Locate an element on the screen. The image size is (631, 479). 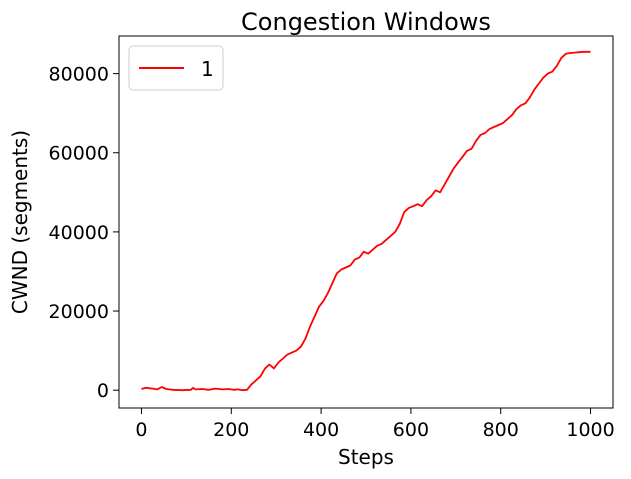
y-tick-label: 40000 is located at coordinates (79, 233).